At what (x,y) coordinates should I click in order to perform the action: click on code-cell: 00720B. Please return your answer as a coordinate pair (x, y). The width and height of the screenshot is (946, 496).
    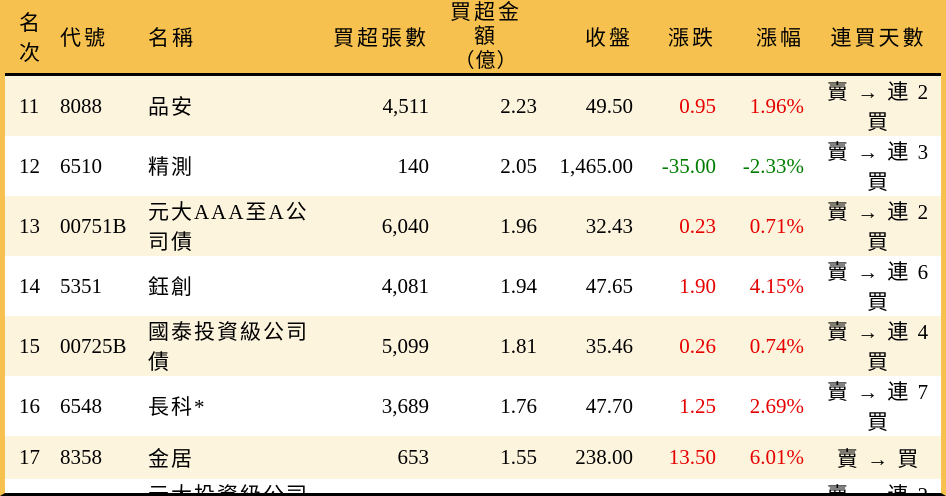
    Looking at the image, I should click on (104, 486).